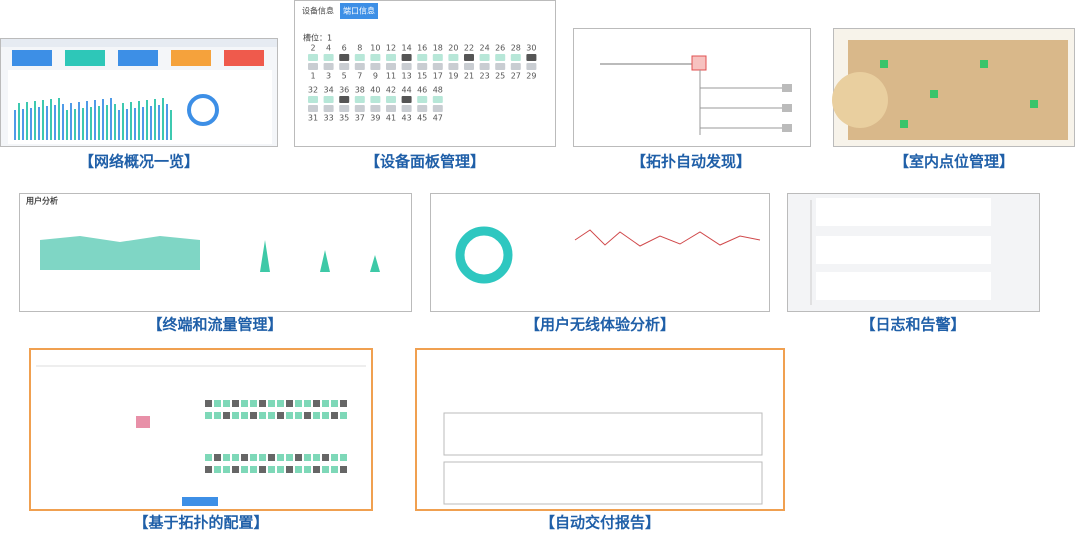 This screenshot has width=1080, height=539. Describe the element at coordinates (425, 73) in the screenshot. I see `panel-frame` at that location.